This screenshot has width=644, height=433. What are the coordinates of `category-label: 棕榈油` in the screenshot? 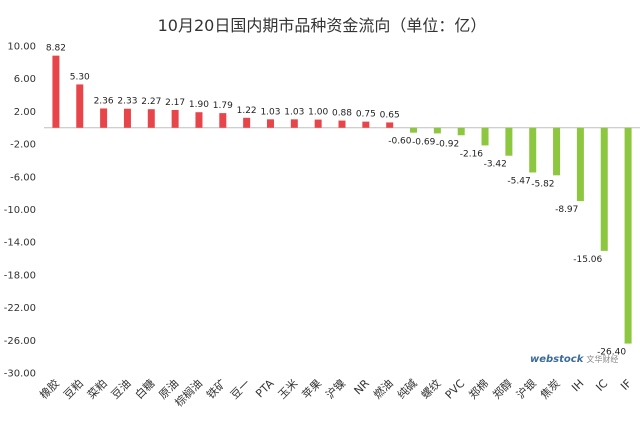 It's located at (188, 392).